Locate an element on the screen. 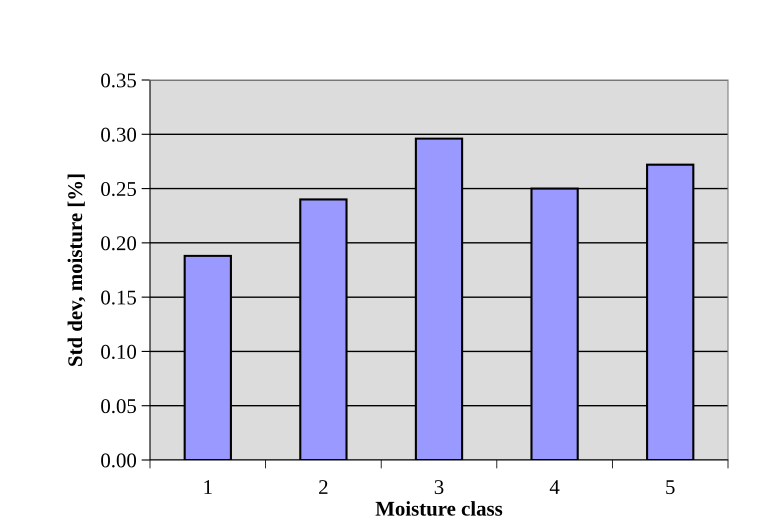 This screenshot has height=516, width=773. x-tick-label: 5 is located at coordinates (670, 487).